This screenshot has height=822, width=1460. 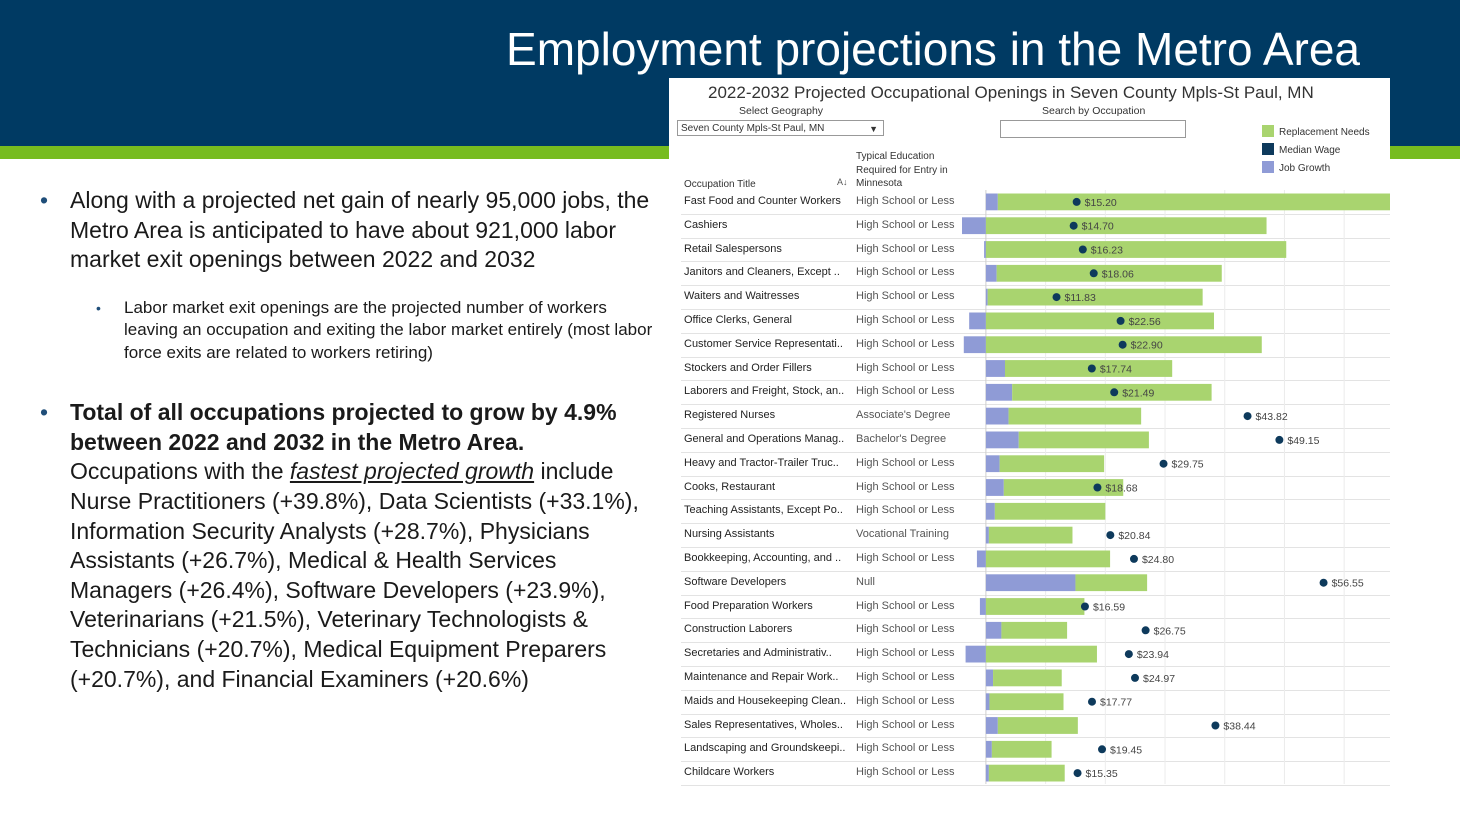 I want to click on table-row: Cooks, Restaurant High School or Less, so click(x=1035, y=488).